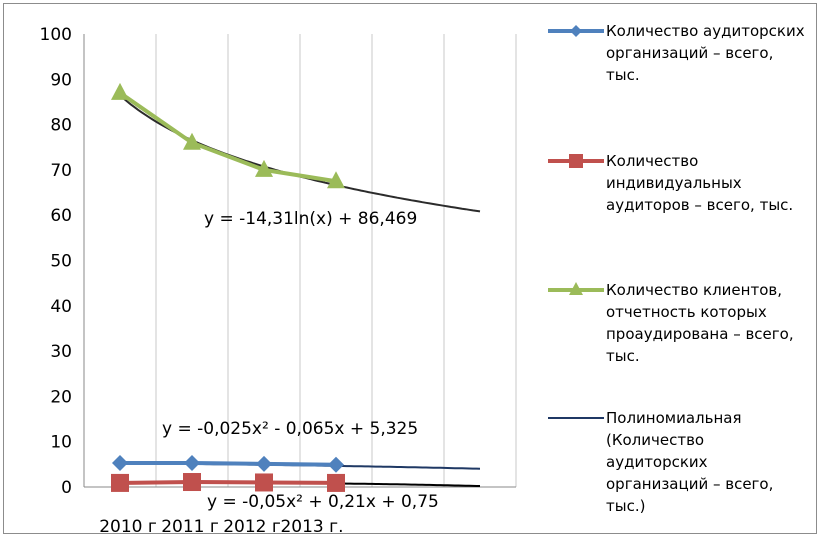 The image size is (822, 539). I want to click on y-tick-label: 20, so click(61, 397).